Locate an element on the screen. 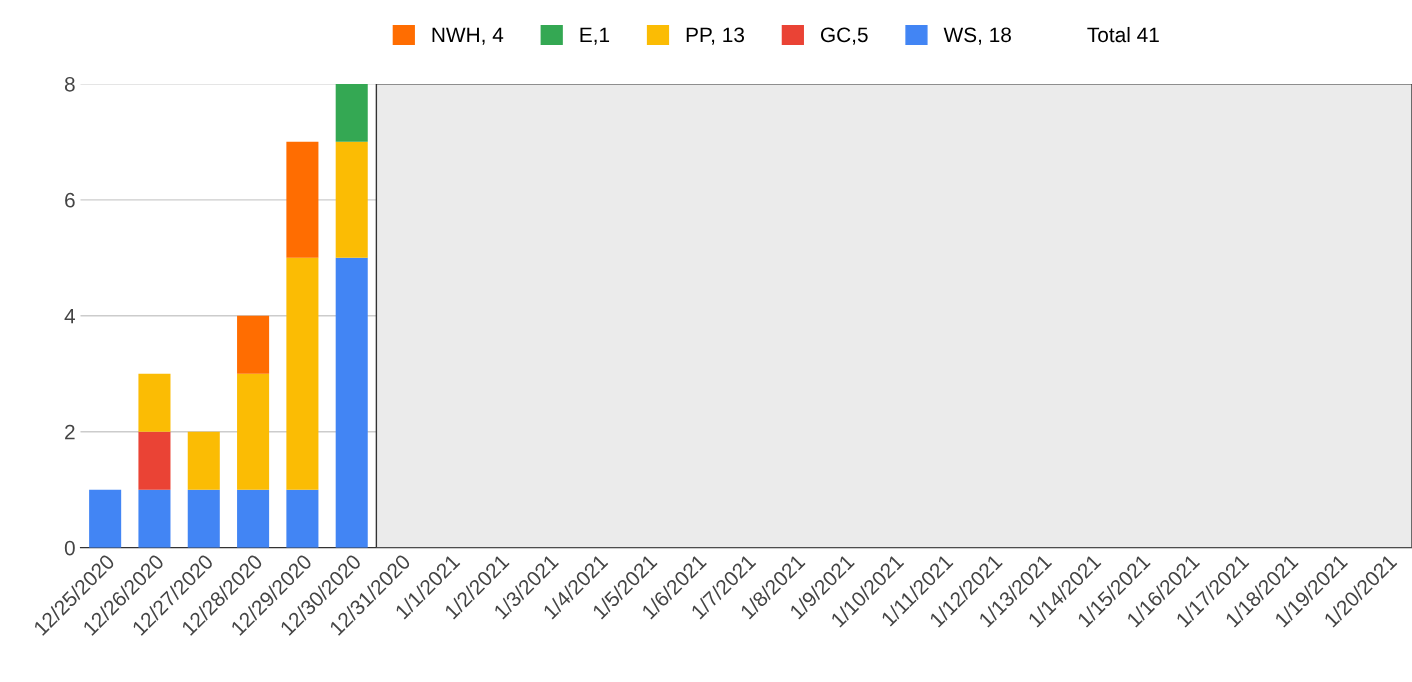  y-tick-label: 2 is located at coordinates (70, 432).